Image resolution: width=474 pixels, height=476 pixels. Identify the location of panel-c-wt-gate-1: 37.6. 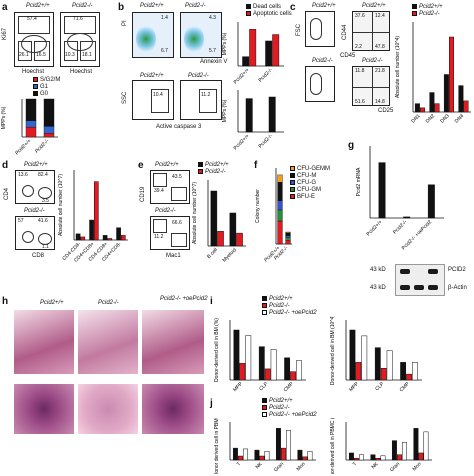
(360, 16).